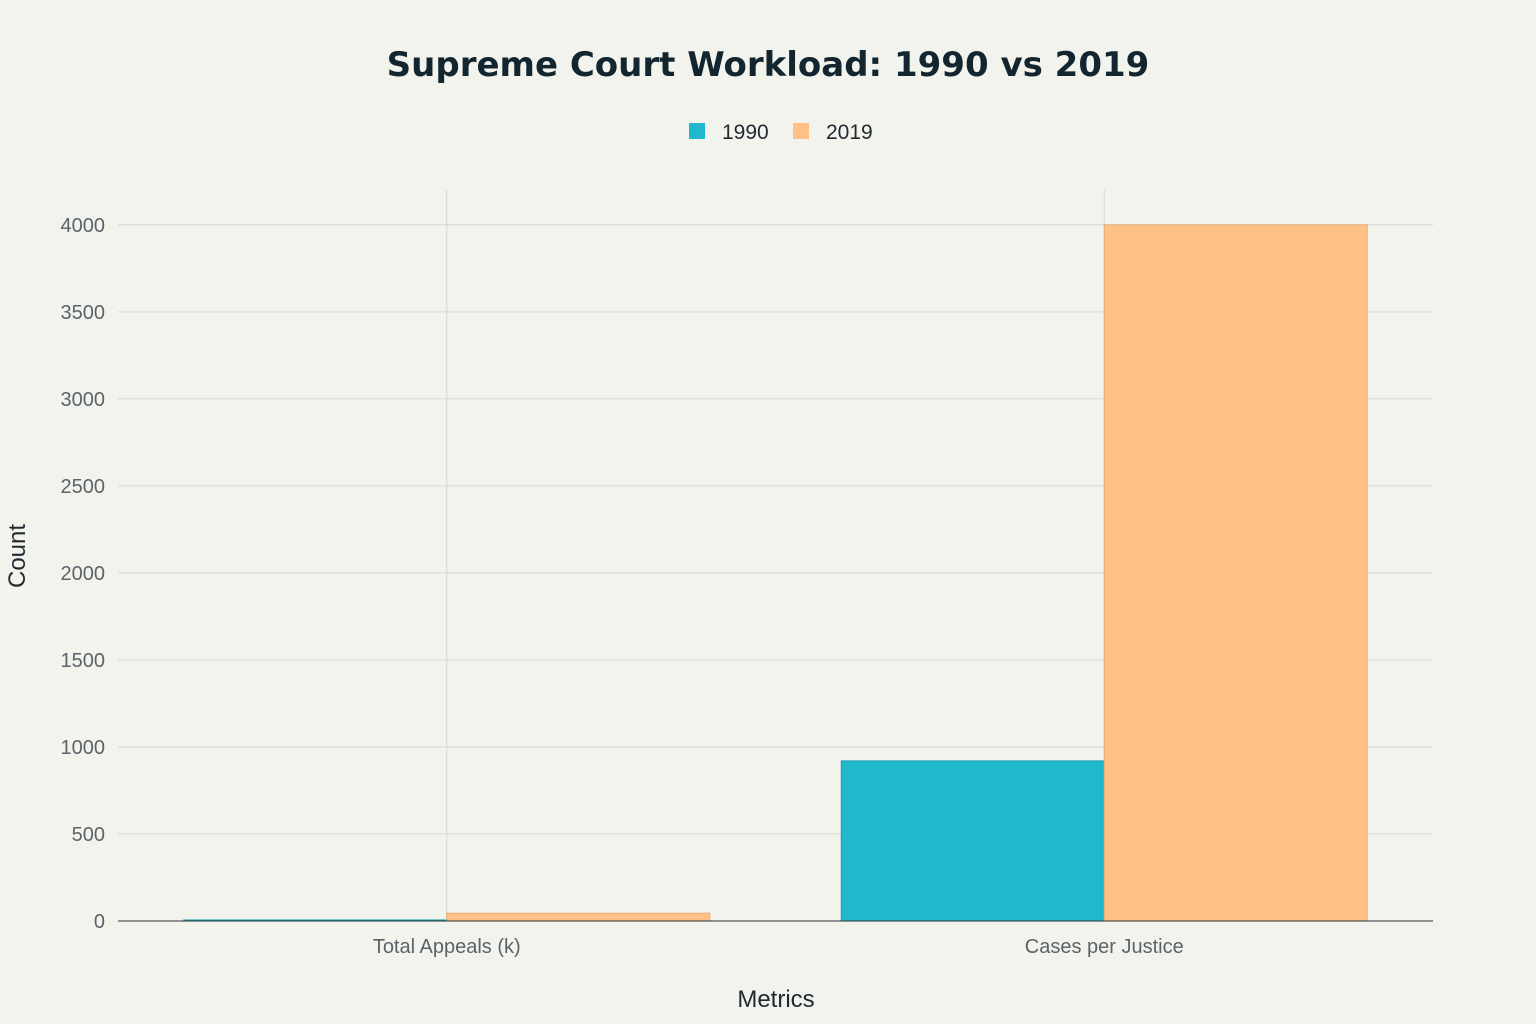  I want to click on x-axis-title: Metrics, so click(775, 999).